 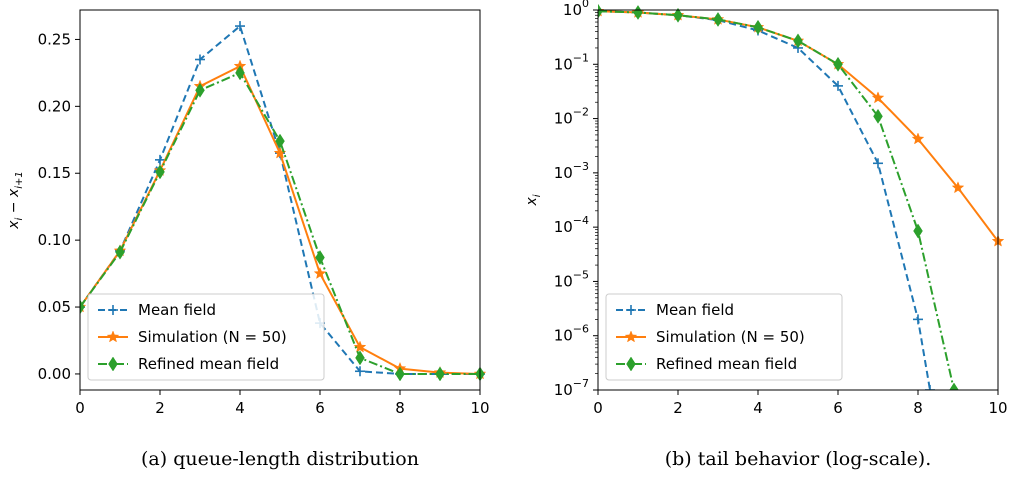 What do you see at coordinates (280, 459) in the screenshot?
I see `caption-a: (a) queue-length distribution` at bounding box center [280, 459].